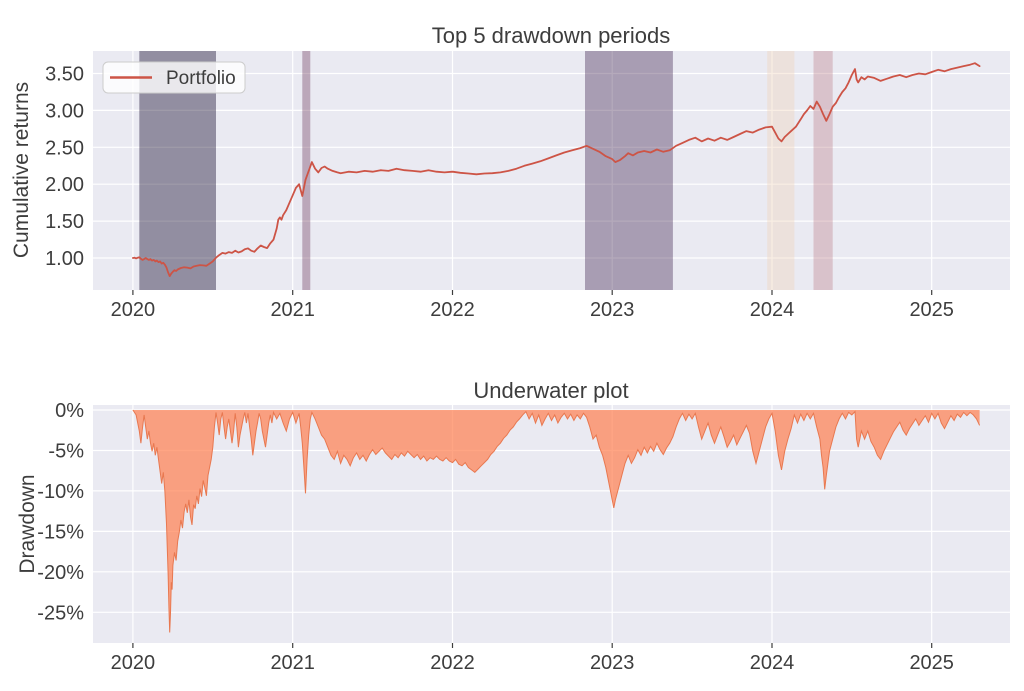 The image size is (1024, 691). I want to click on y-tick-label: -25%, so click(60, 613).